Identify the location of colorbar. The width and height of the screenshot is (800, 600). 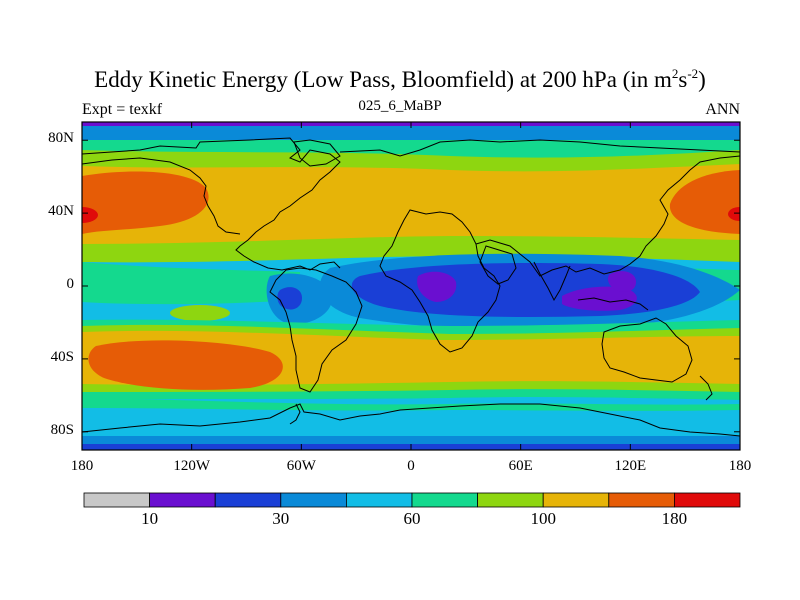
(412, 500).